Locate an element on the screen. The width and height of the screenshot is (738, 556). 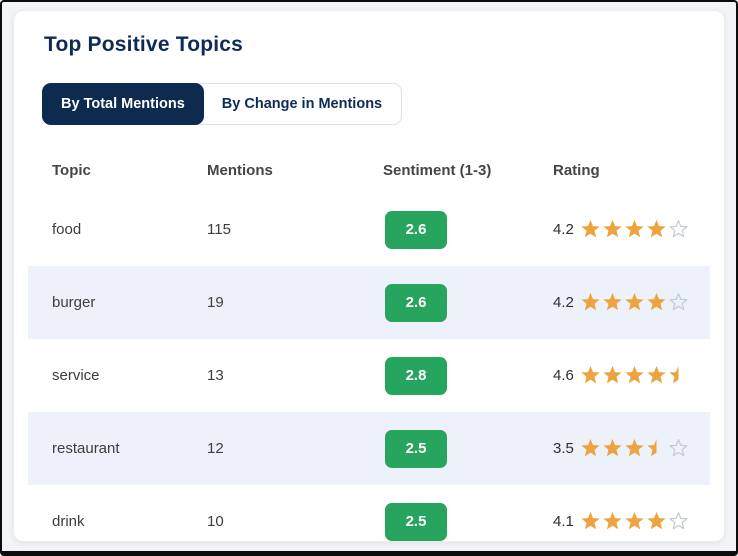
mentions-cell: 10 is located at coordinates (215, 521).